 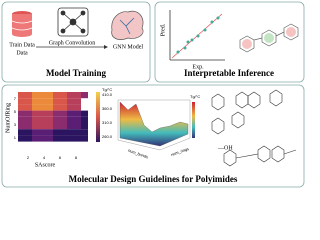 What do you see at coordinates (73, 22) in the screenshot?
I see `graph-icon` at bounding box center [73, 22].